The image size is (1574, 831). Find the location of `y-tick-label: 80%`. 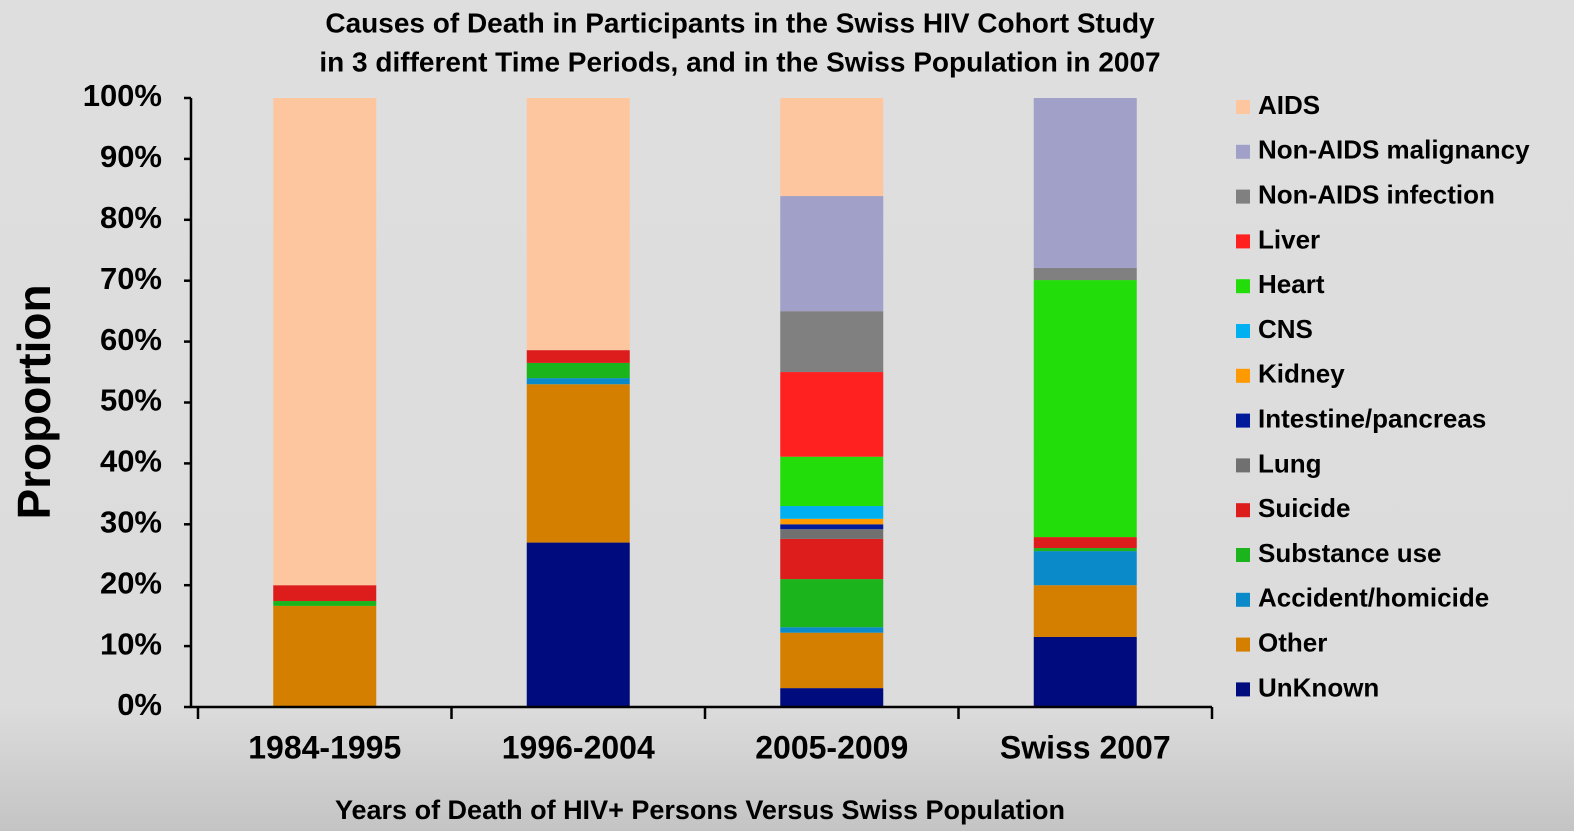

y-tick-label: 80% is located at coordinates (131, 217).